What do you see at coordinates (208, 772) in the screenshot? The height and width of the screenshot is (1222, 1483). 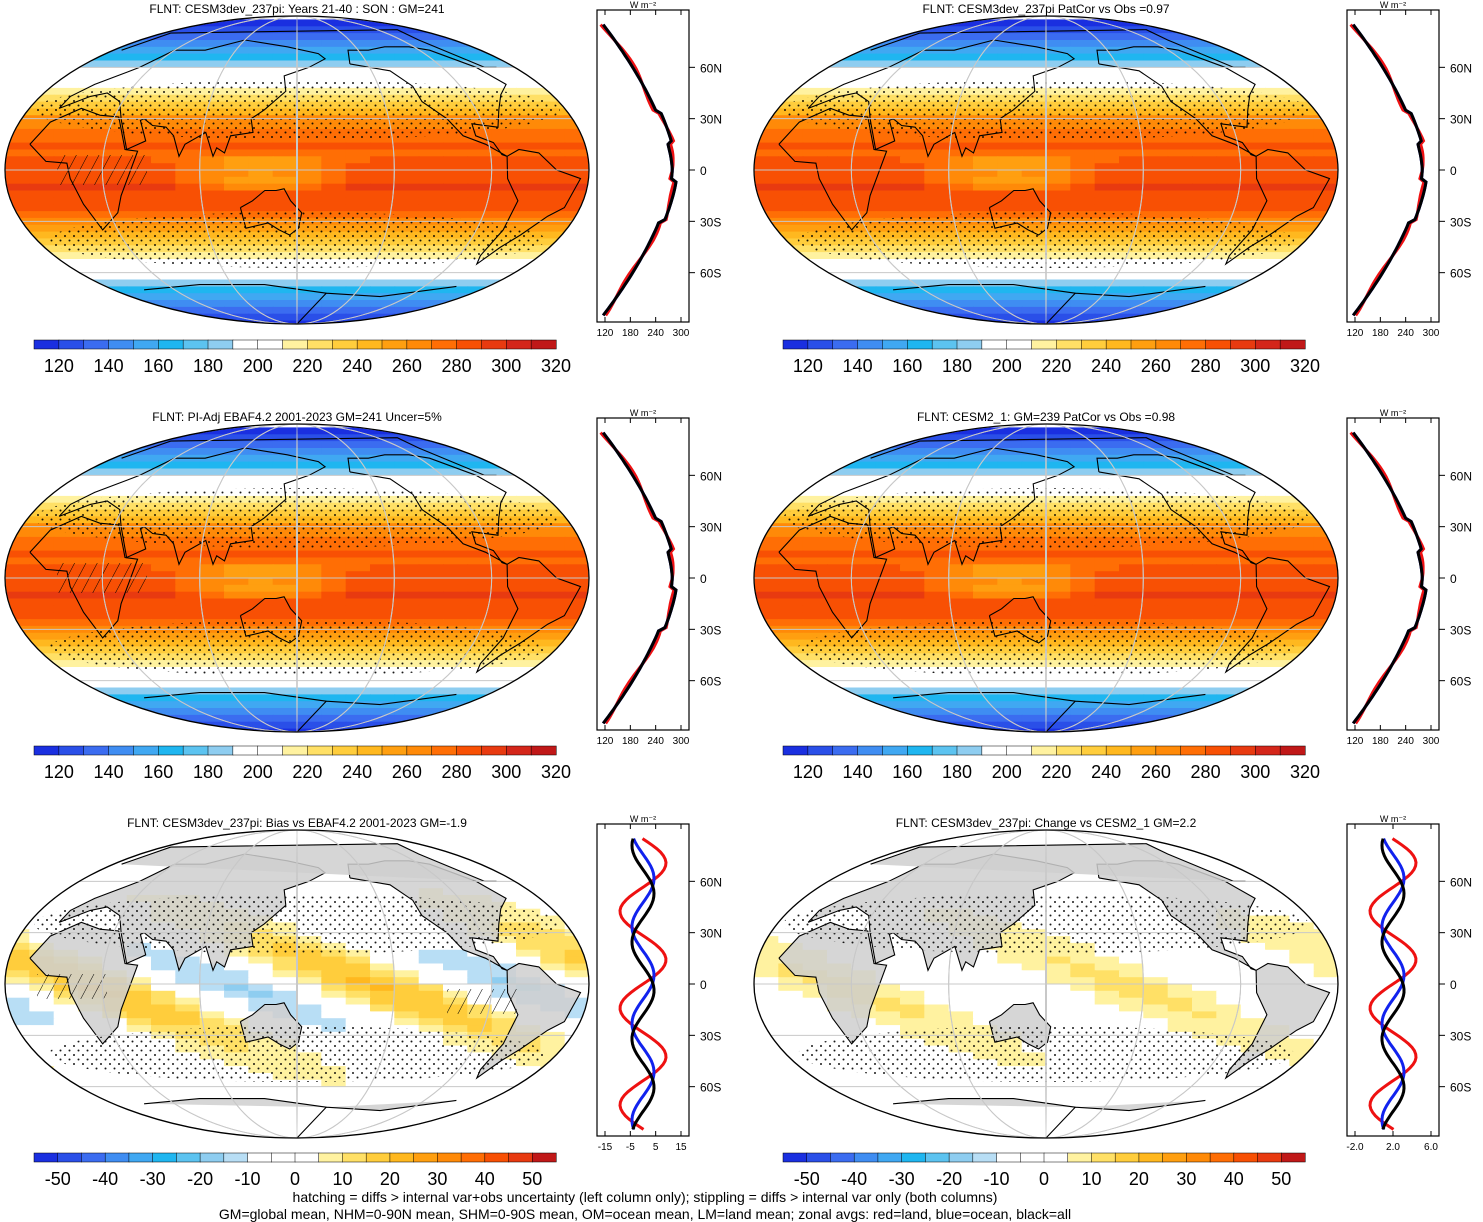 I see `colorbar-tick-label: 180` at bounding box center [208, 772].